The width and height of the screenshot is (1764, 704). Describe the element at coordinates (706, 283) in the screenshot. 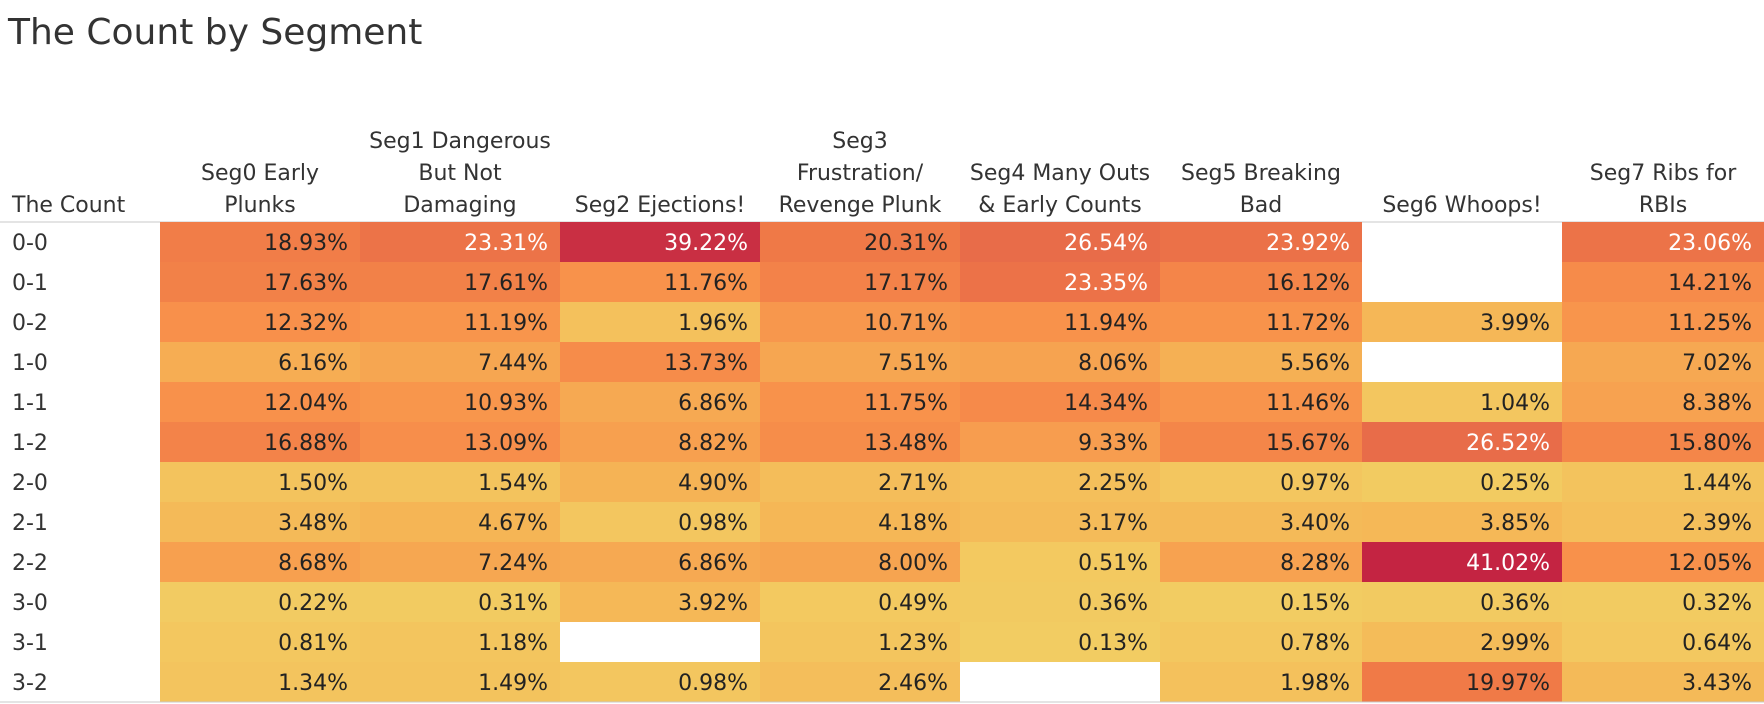

I see `cell-value-label: 11.76%` at that location.